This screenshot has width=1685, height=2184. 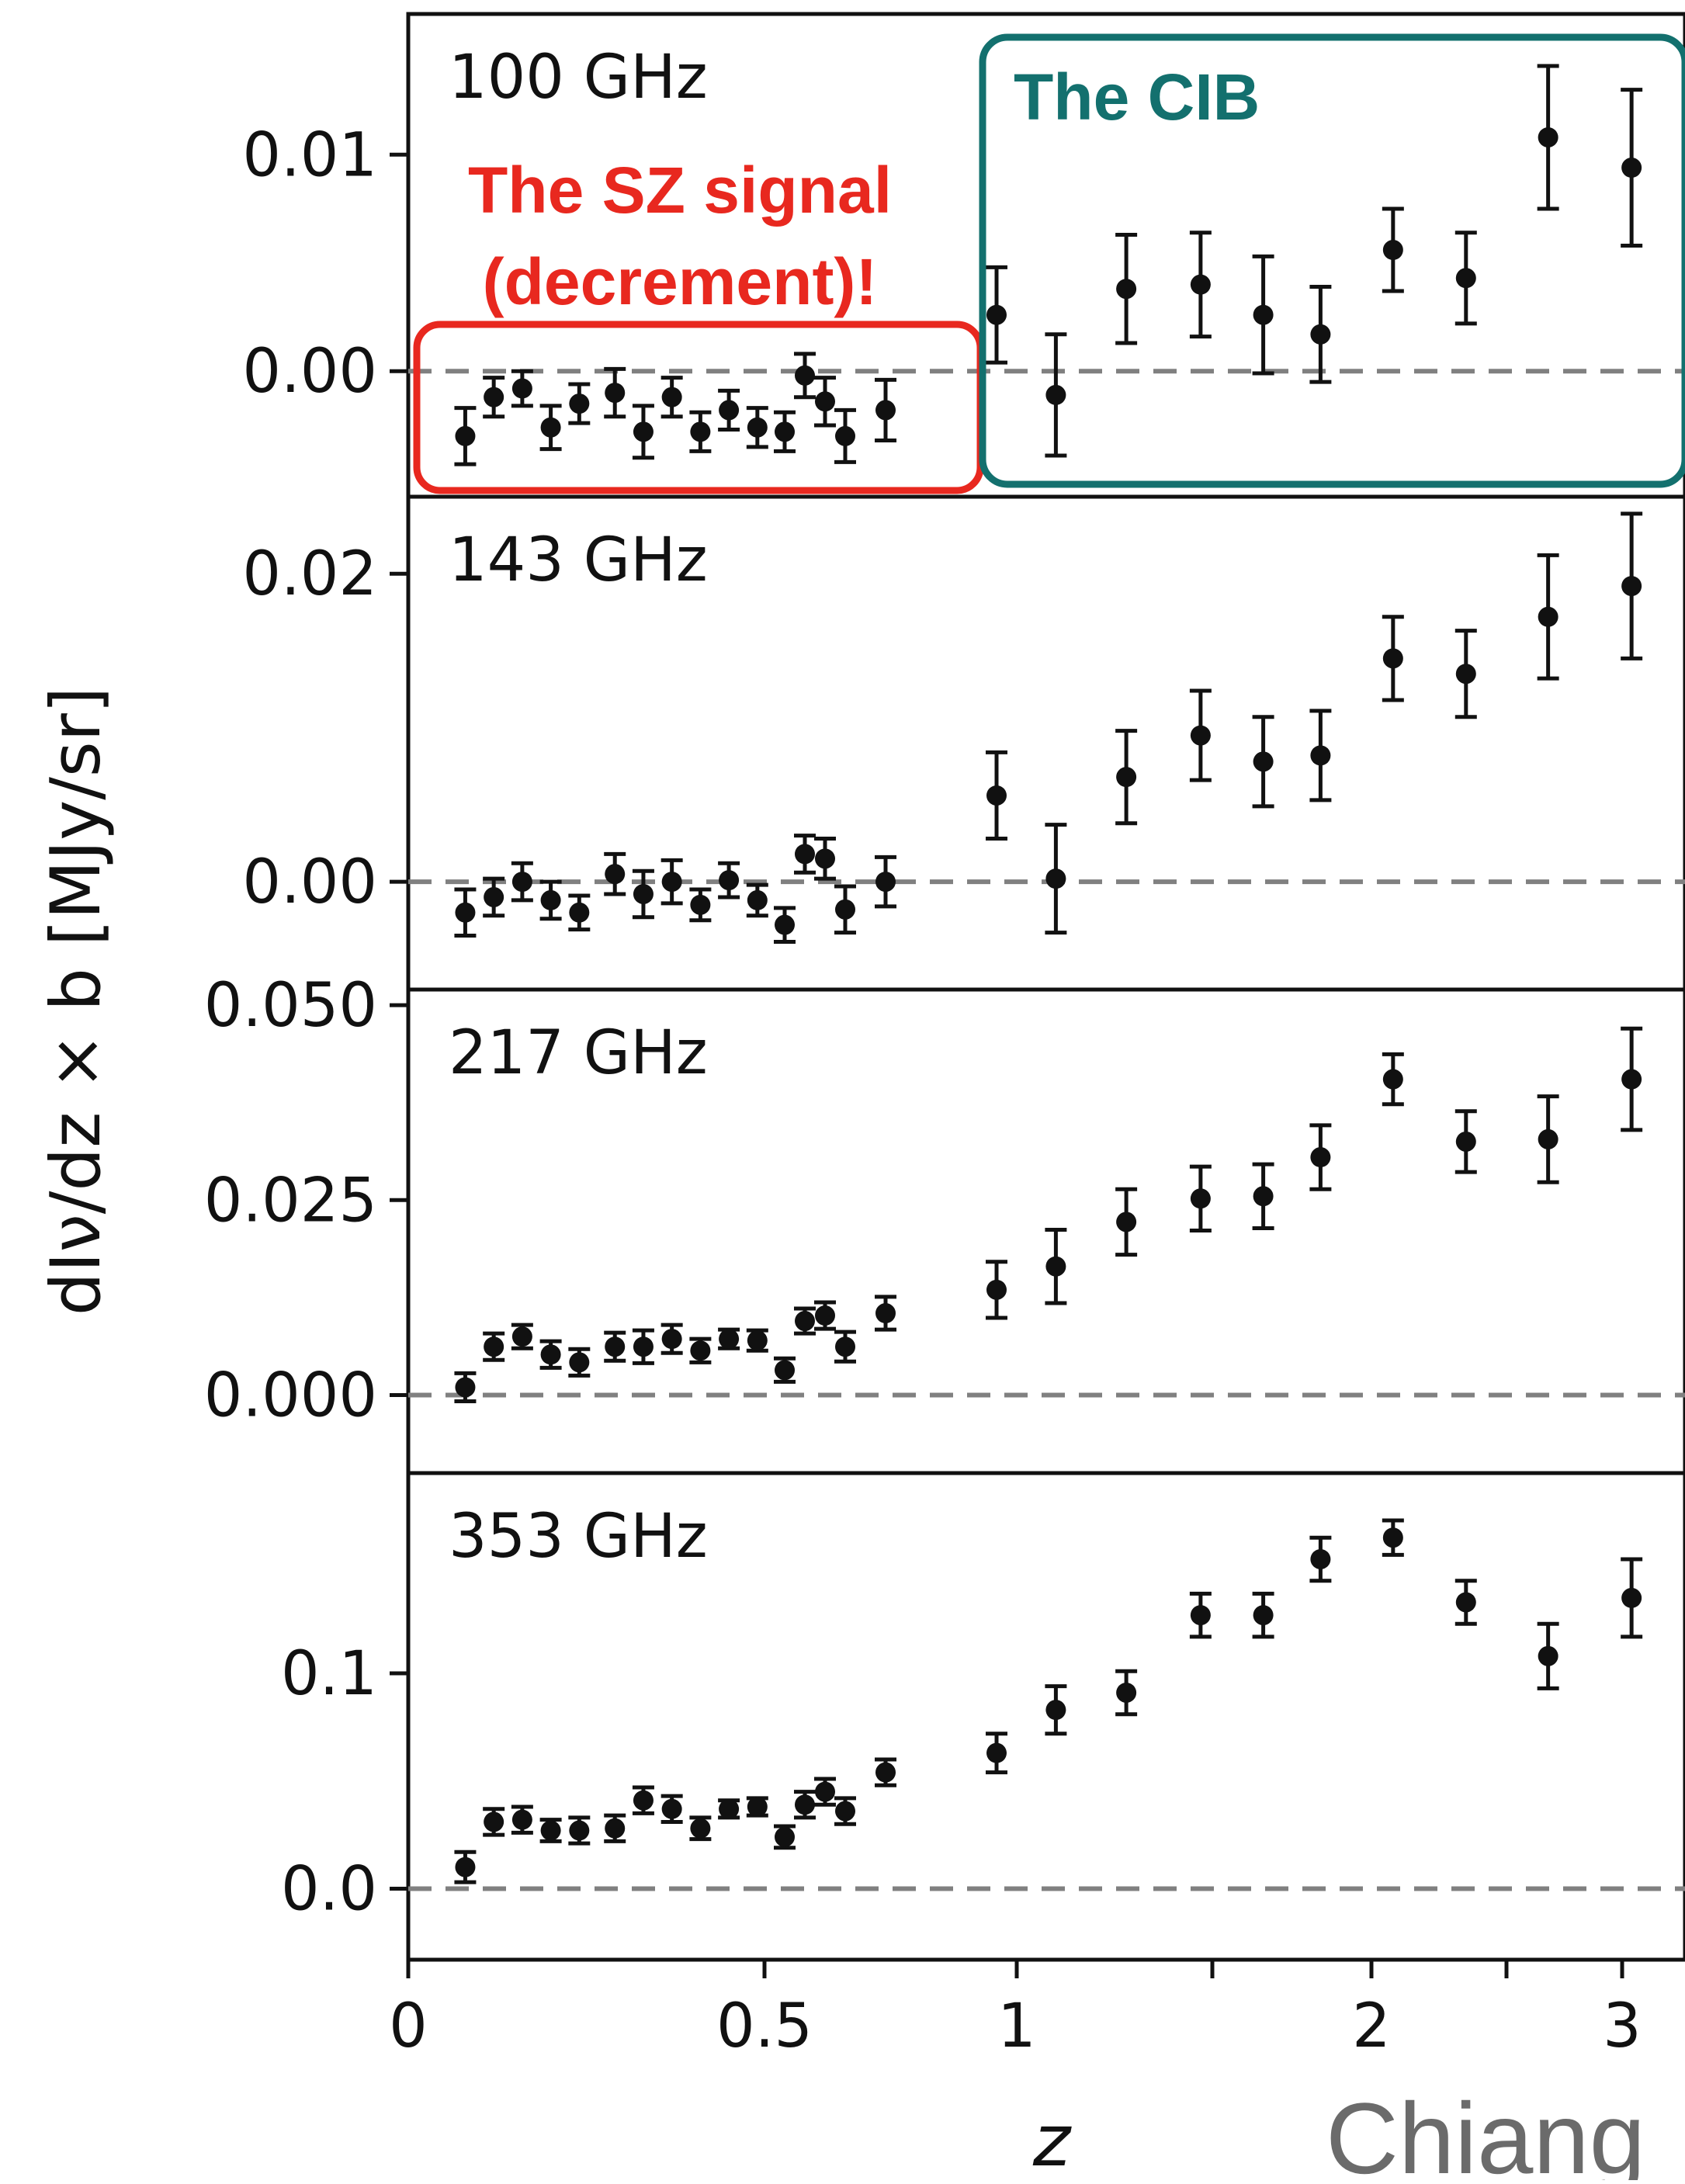 What do you see at coordinates (329, 1674) in the screenshot?
I see `y-tick-label: 0.1` at bounding box center [329, 1674].